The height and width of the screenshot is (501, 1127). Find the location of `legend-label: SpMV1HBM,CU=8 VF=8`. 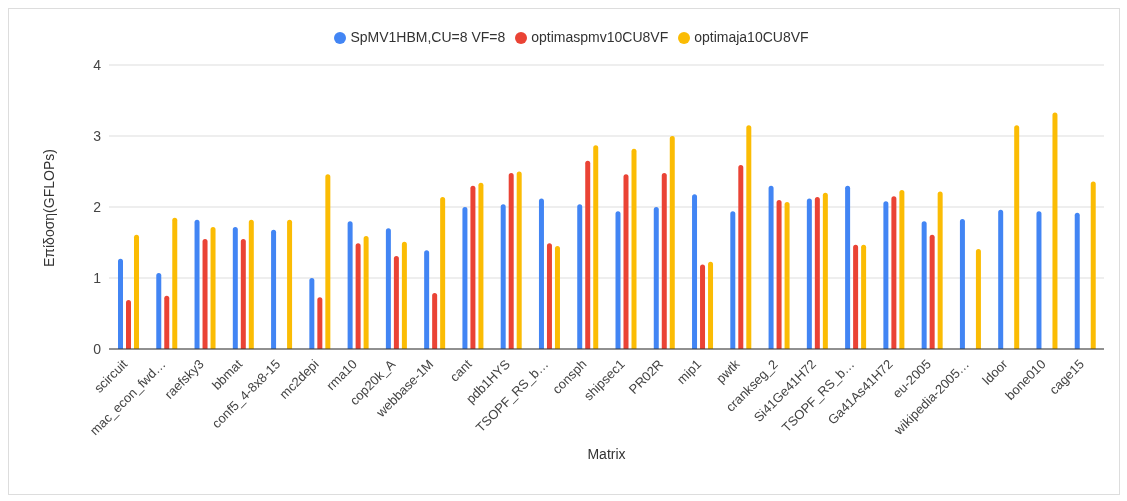

legend-label: SpMV1HBM,CU=8 VF=8 is located at coordinates (428, 37).